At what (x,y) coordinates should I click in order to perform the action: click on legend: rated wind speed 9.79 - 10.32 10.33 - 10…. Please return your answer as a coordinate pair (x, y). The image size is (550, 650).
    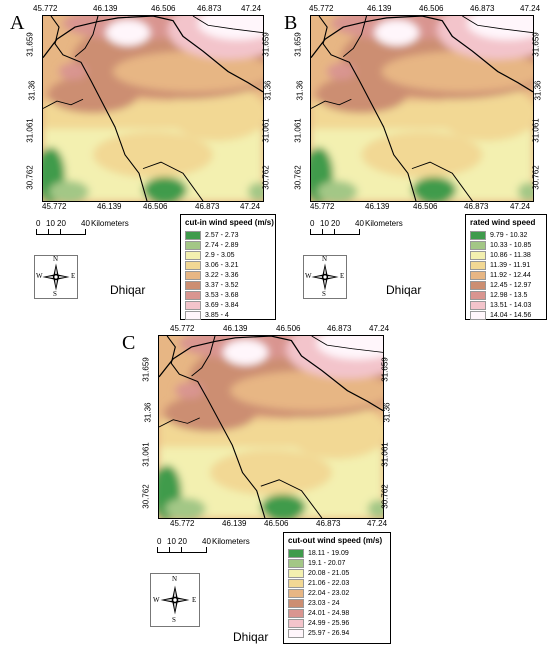
    Looking at the image, I should click on (506, 267).